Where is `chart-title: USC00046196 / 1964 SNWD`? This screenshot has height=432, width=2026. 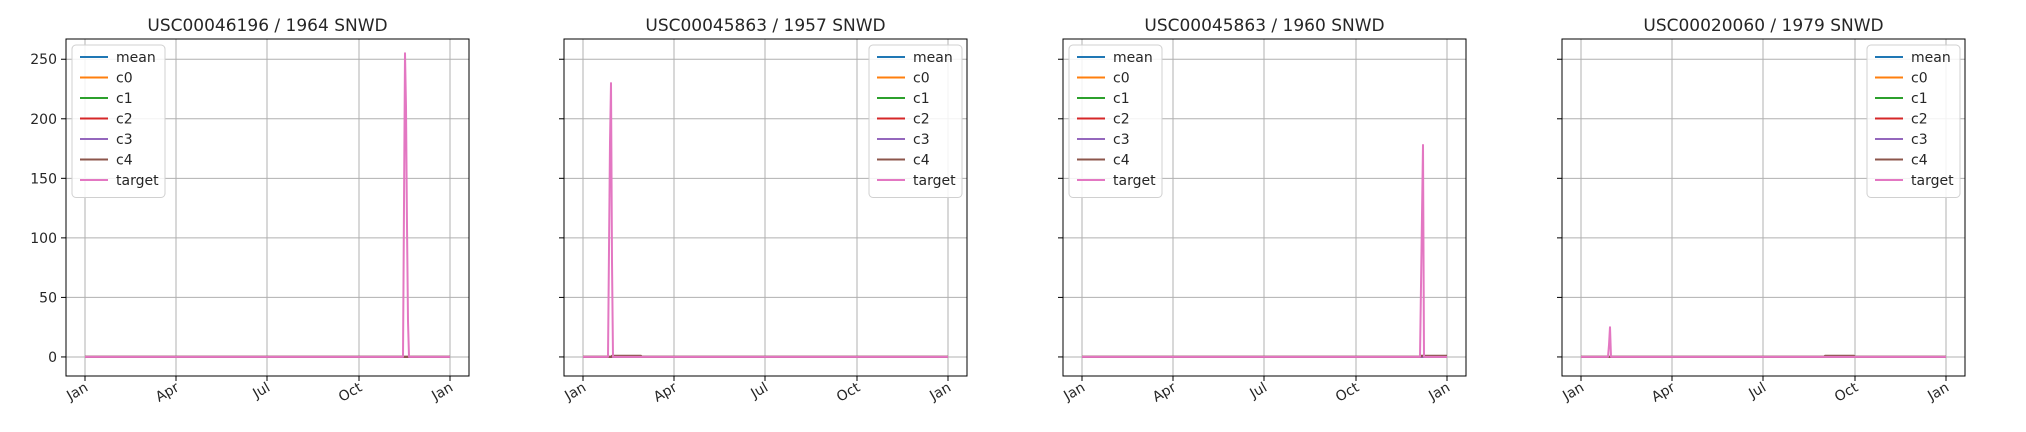
chart-title: USC00046196 / 1964 SNWD is located at coordinates (267, 26).